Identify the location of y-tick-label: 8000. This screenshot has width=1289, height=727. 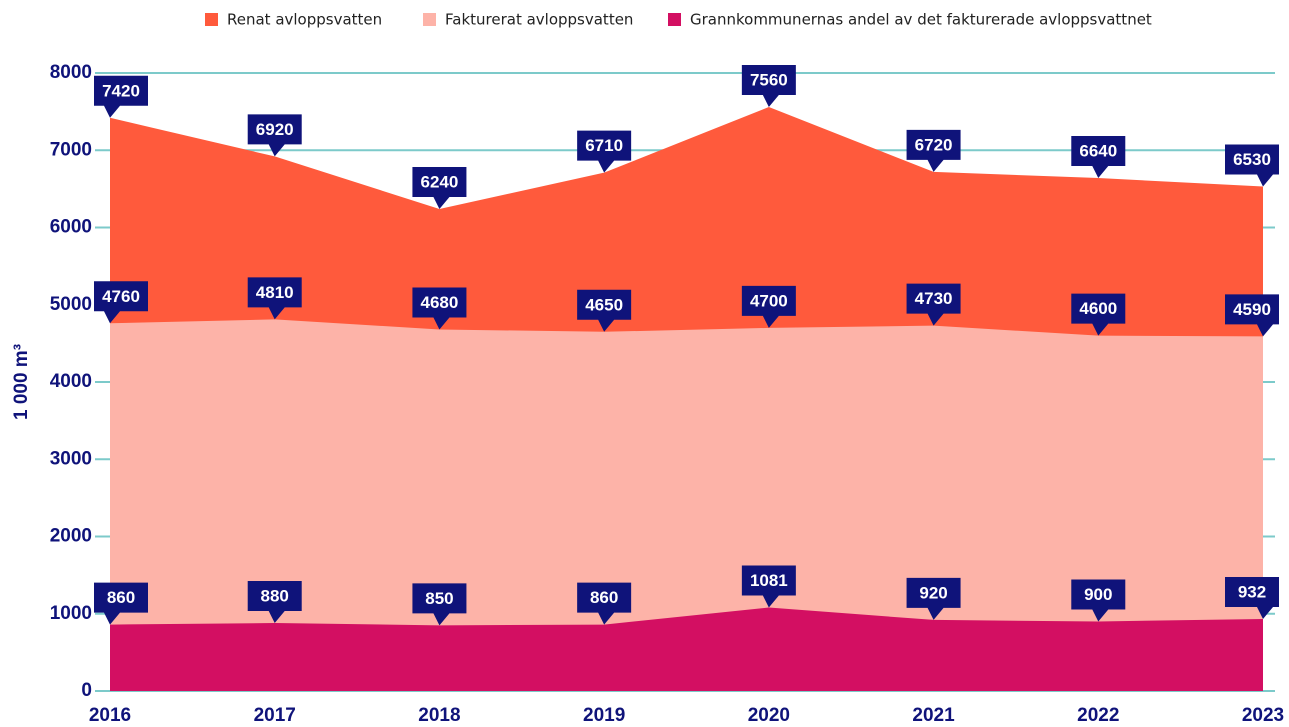
(71, 72).